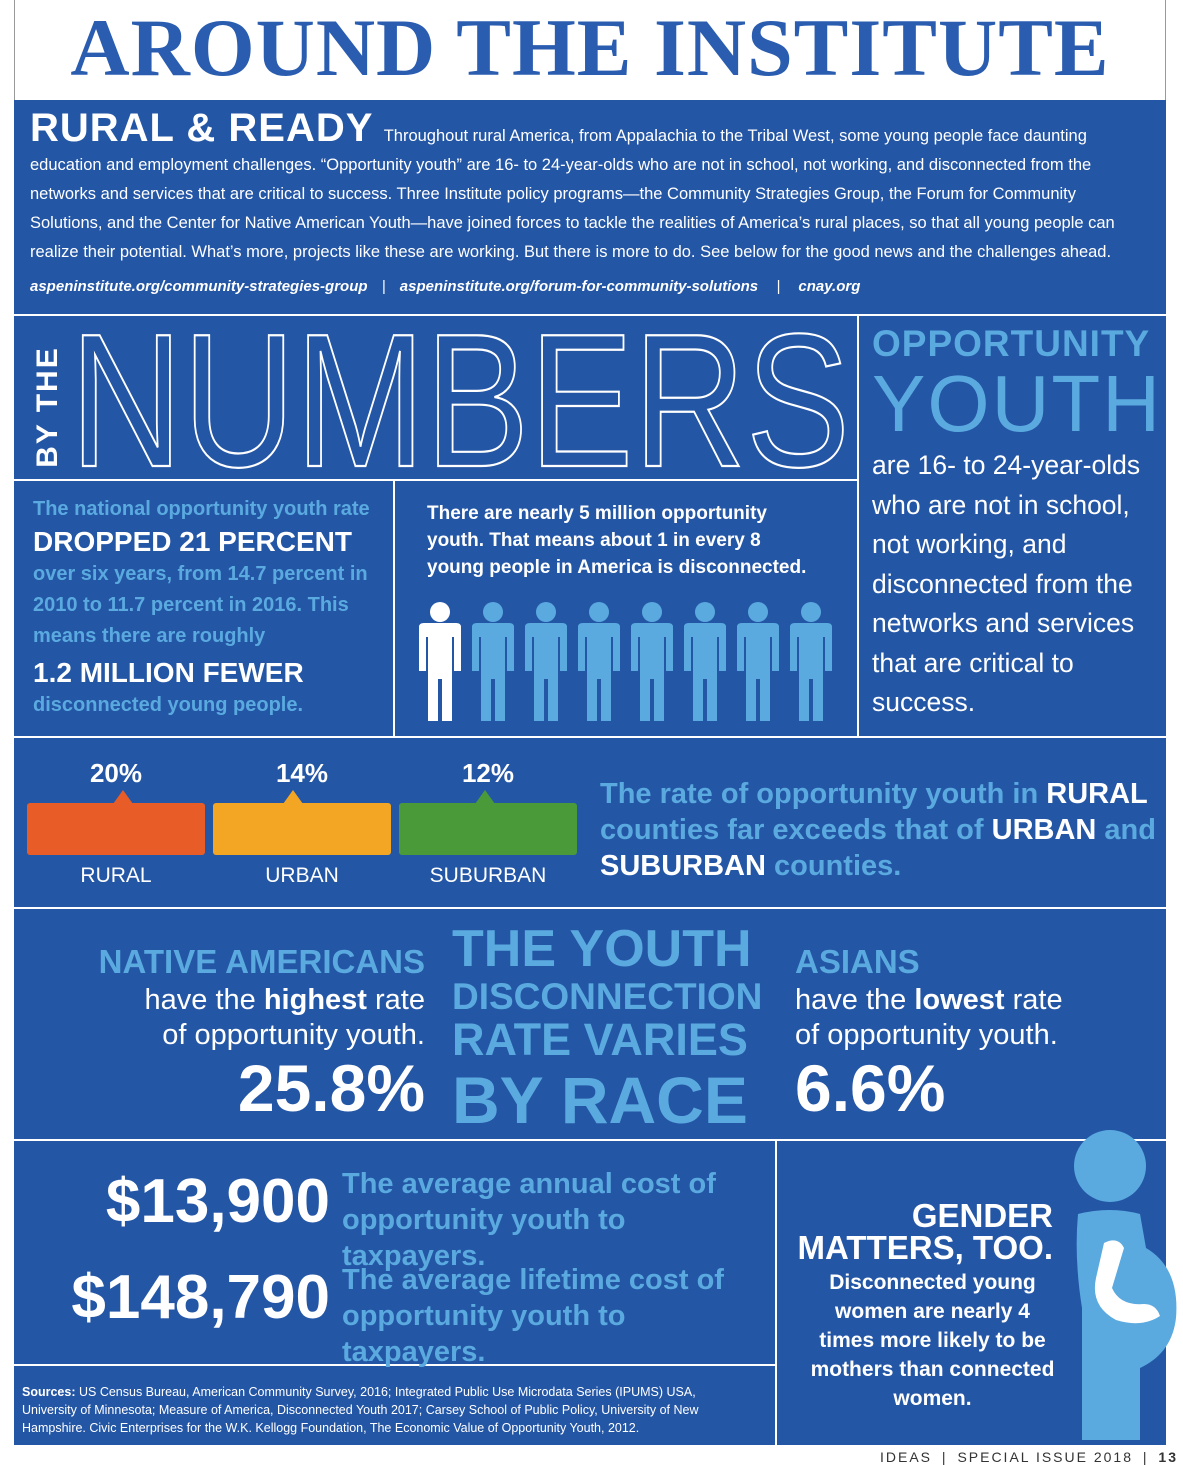  I want to click on geography: 20% RURAL 14% URBAN 12% SUBURBAN, so click(300, 823).